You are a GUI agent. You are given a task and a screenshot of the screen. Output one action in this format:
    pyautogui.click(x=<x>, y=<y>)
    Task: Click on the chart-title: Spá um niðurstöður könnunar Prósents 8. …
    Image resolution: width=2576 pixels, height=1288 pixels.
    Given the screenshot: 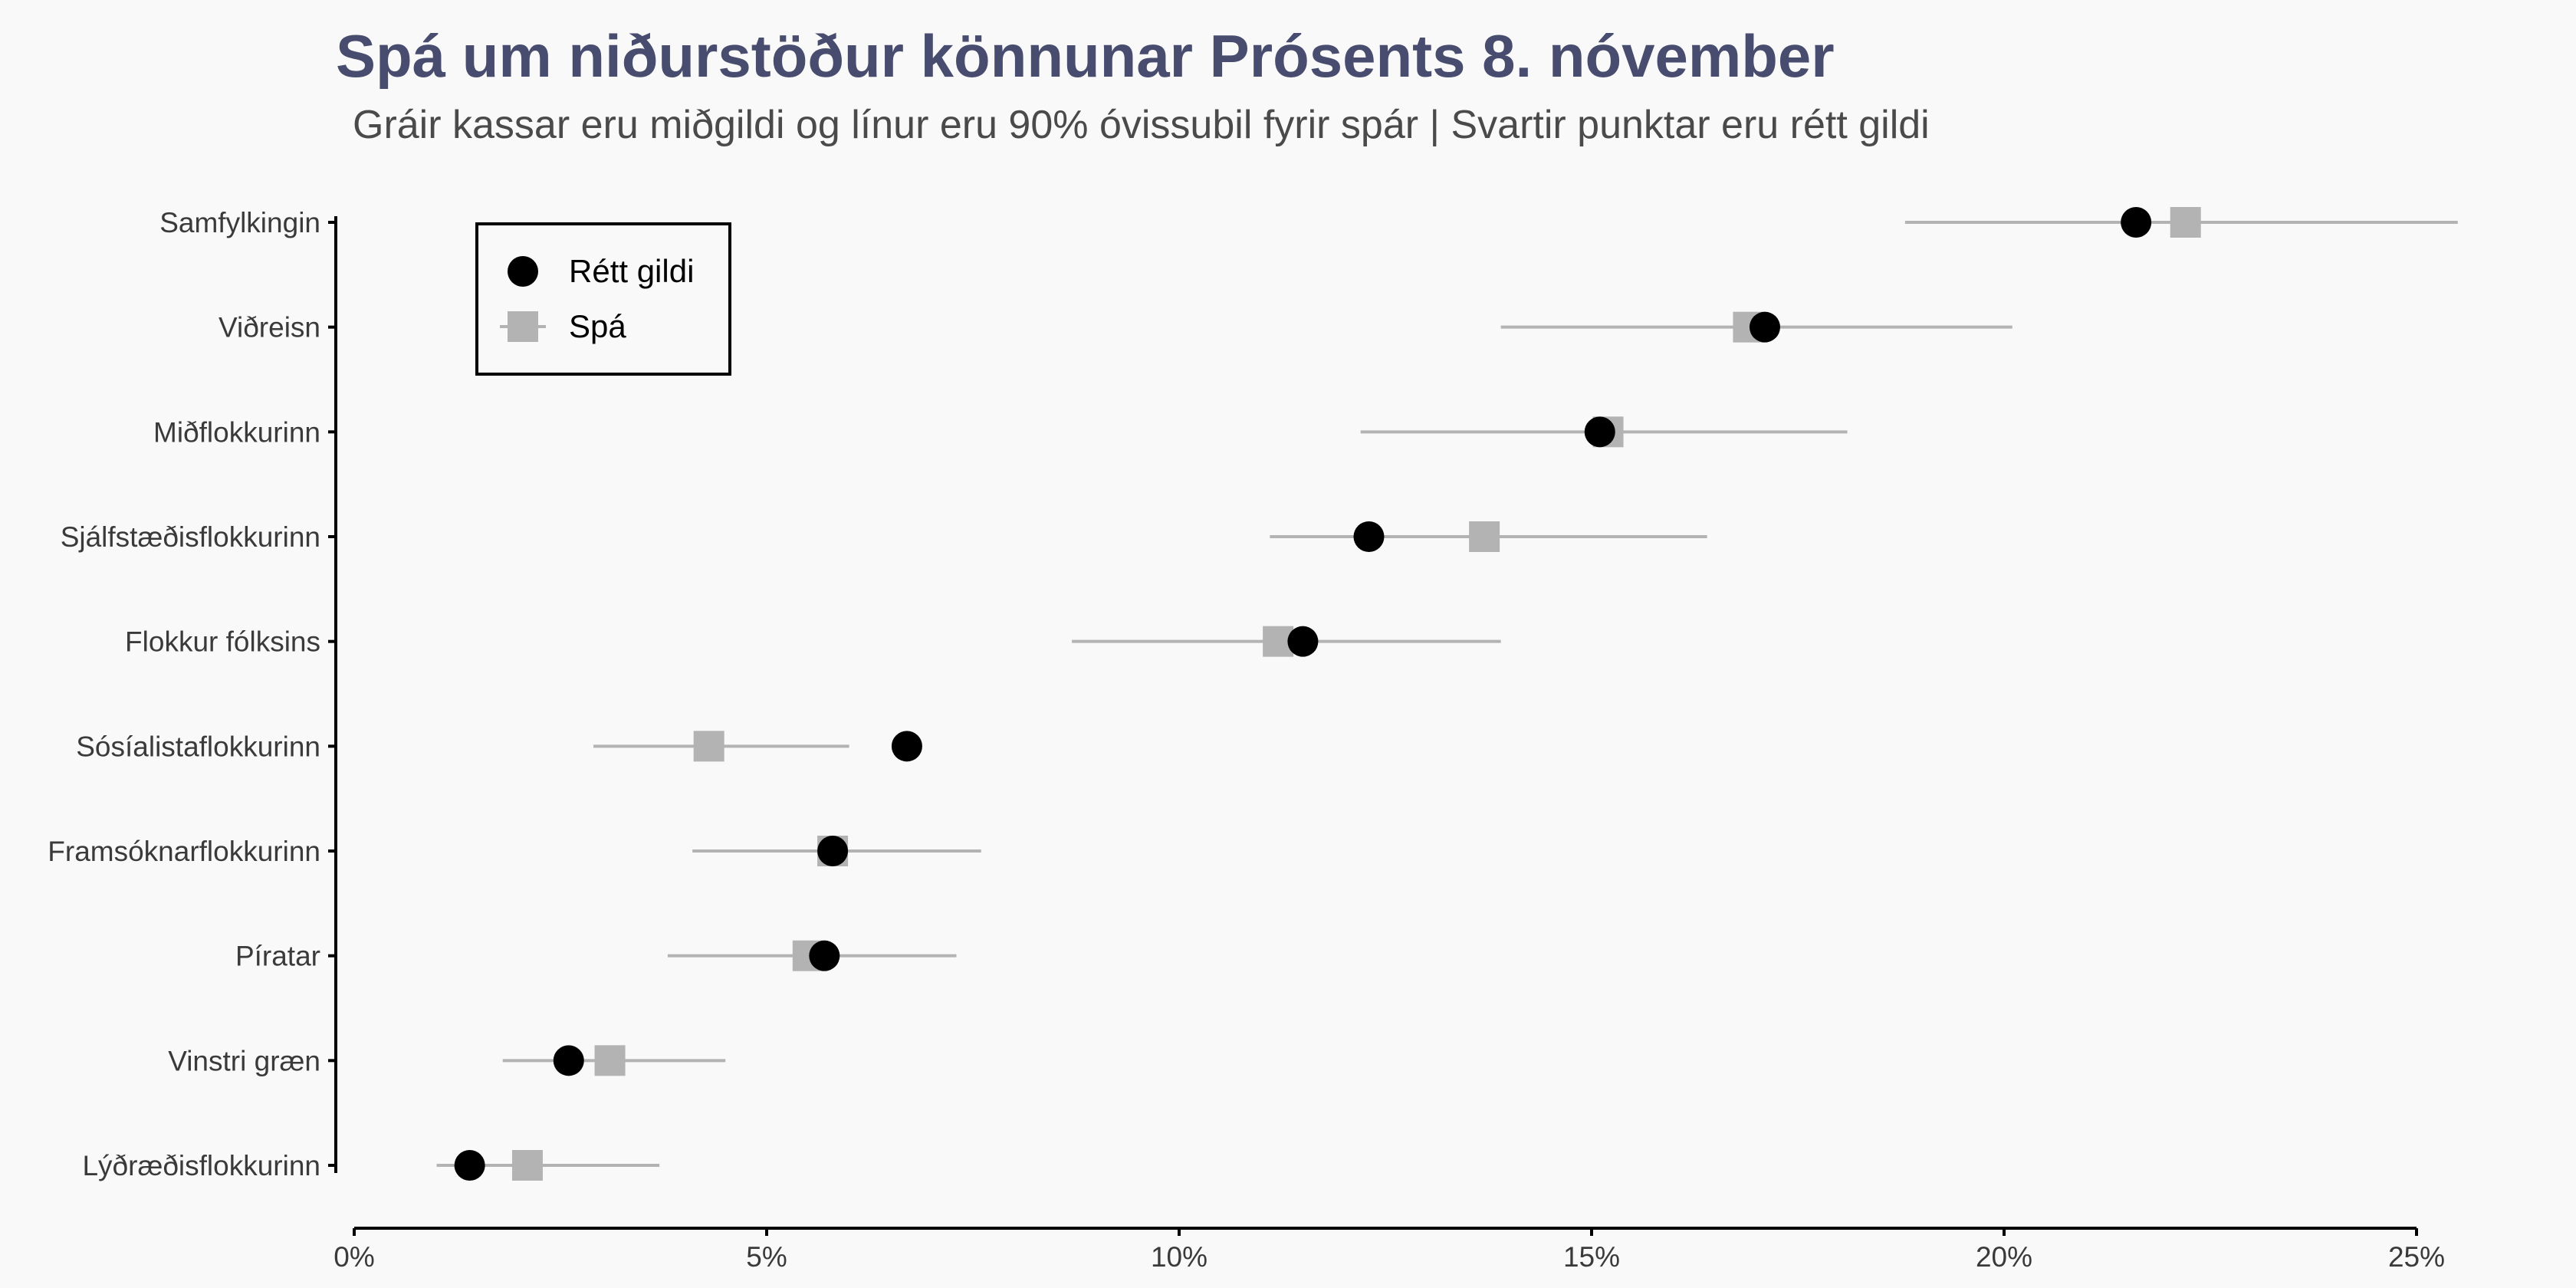 What is the action you would take?
    pyautogui.click(x=1085, y=56)
    